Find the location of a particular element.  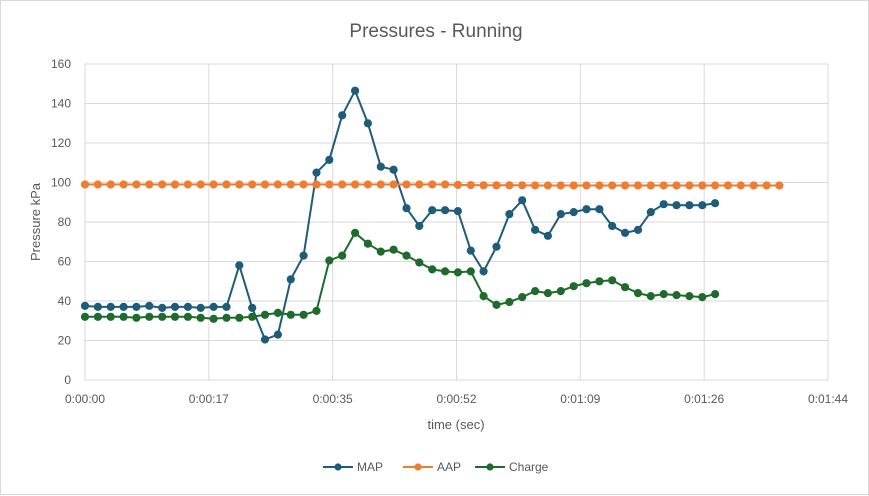

chart-title: Pressures - Running is located at coordinates (435, 31).